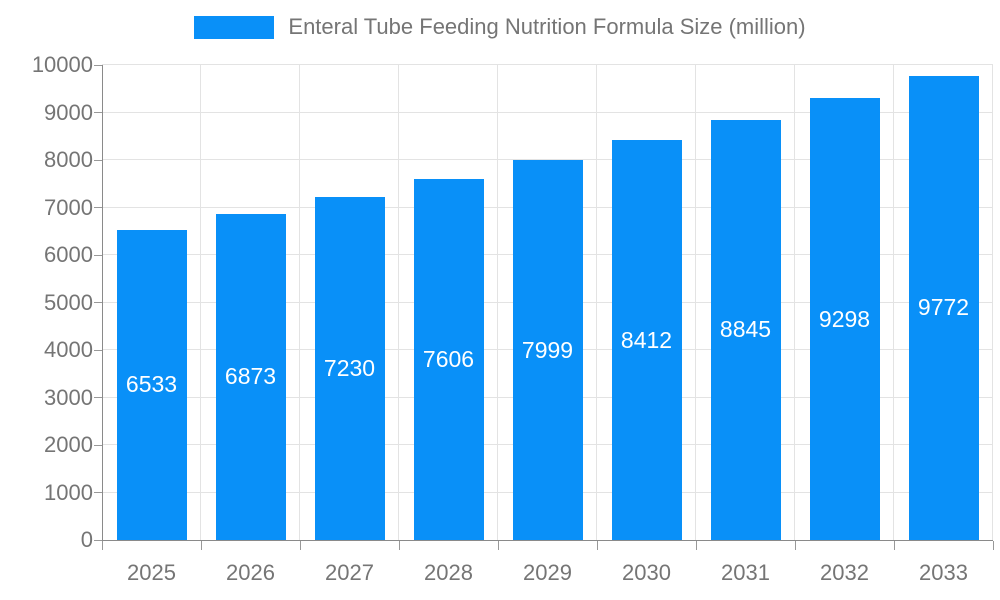 The height and width of the screenshot is (600, 1000). I want to click on bar: 7606, so click(448, 359).